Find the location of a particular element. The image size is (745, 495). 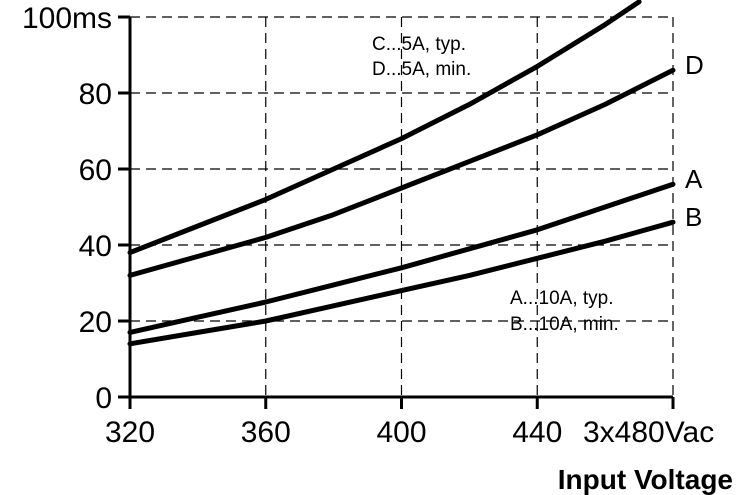

legend-top-line-1: C...5A, typ. is located at coordinates (419, 44).